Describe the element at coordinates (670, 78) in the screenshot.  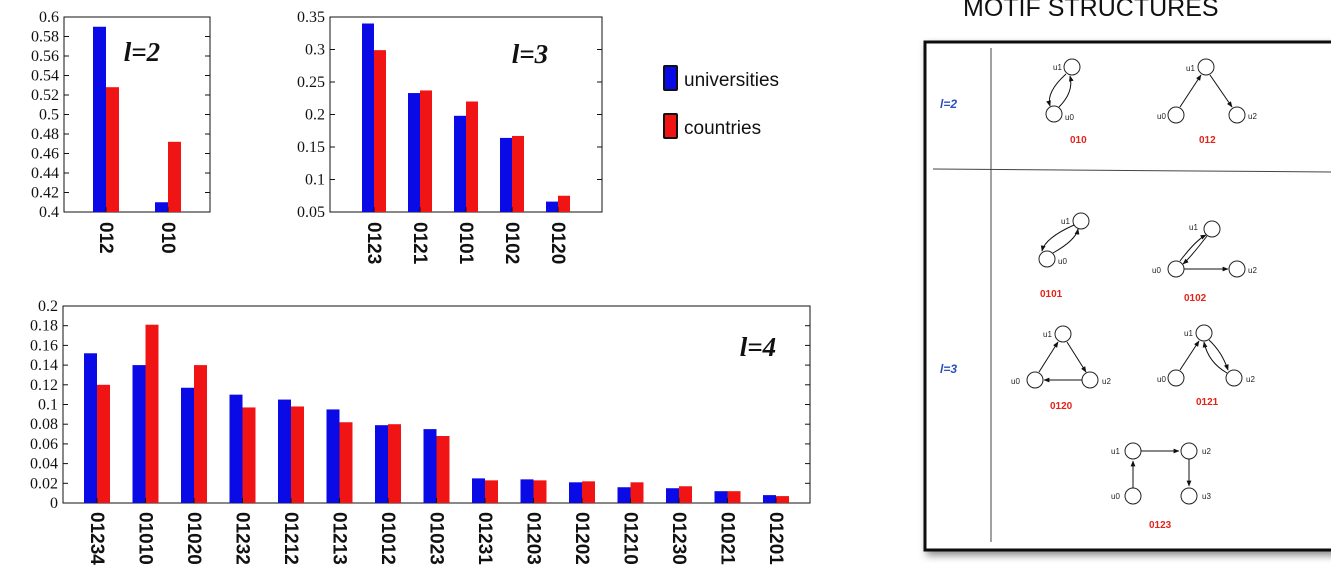
I see `legend-swatch-universities` at that location.